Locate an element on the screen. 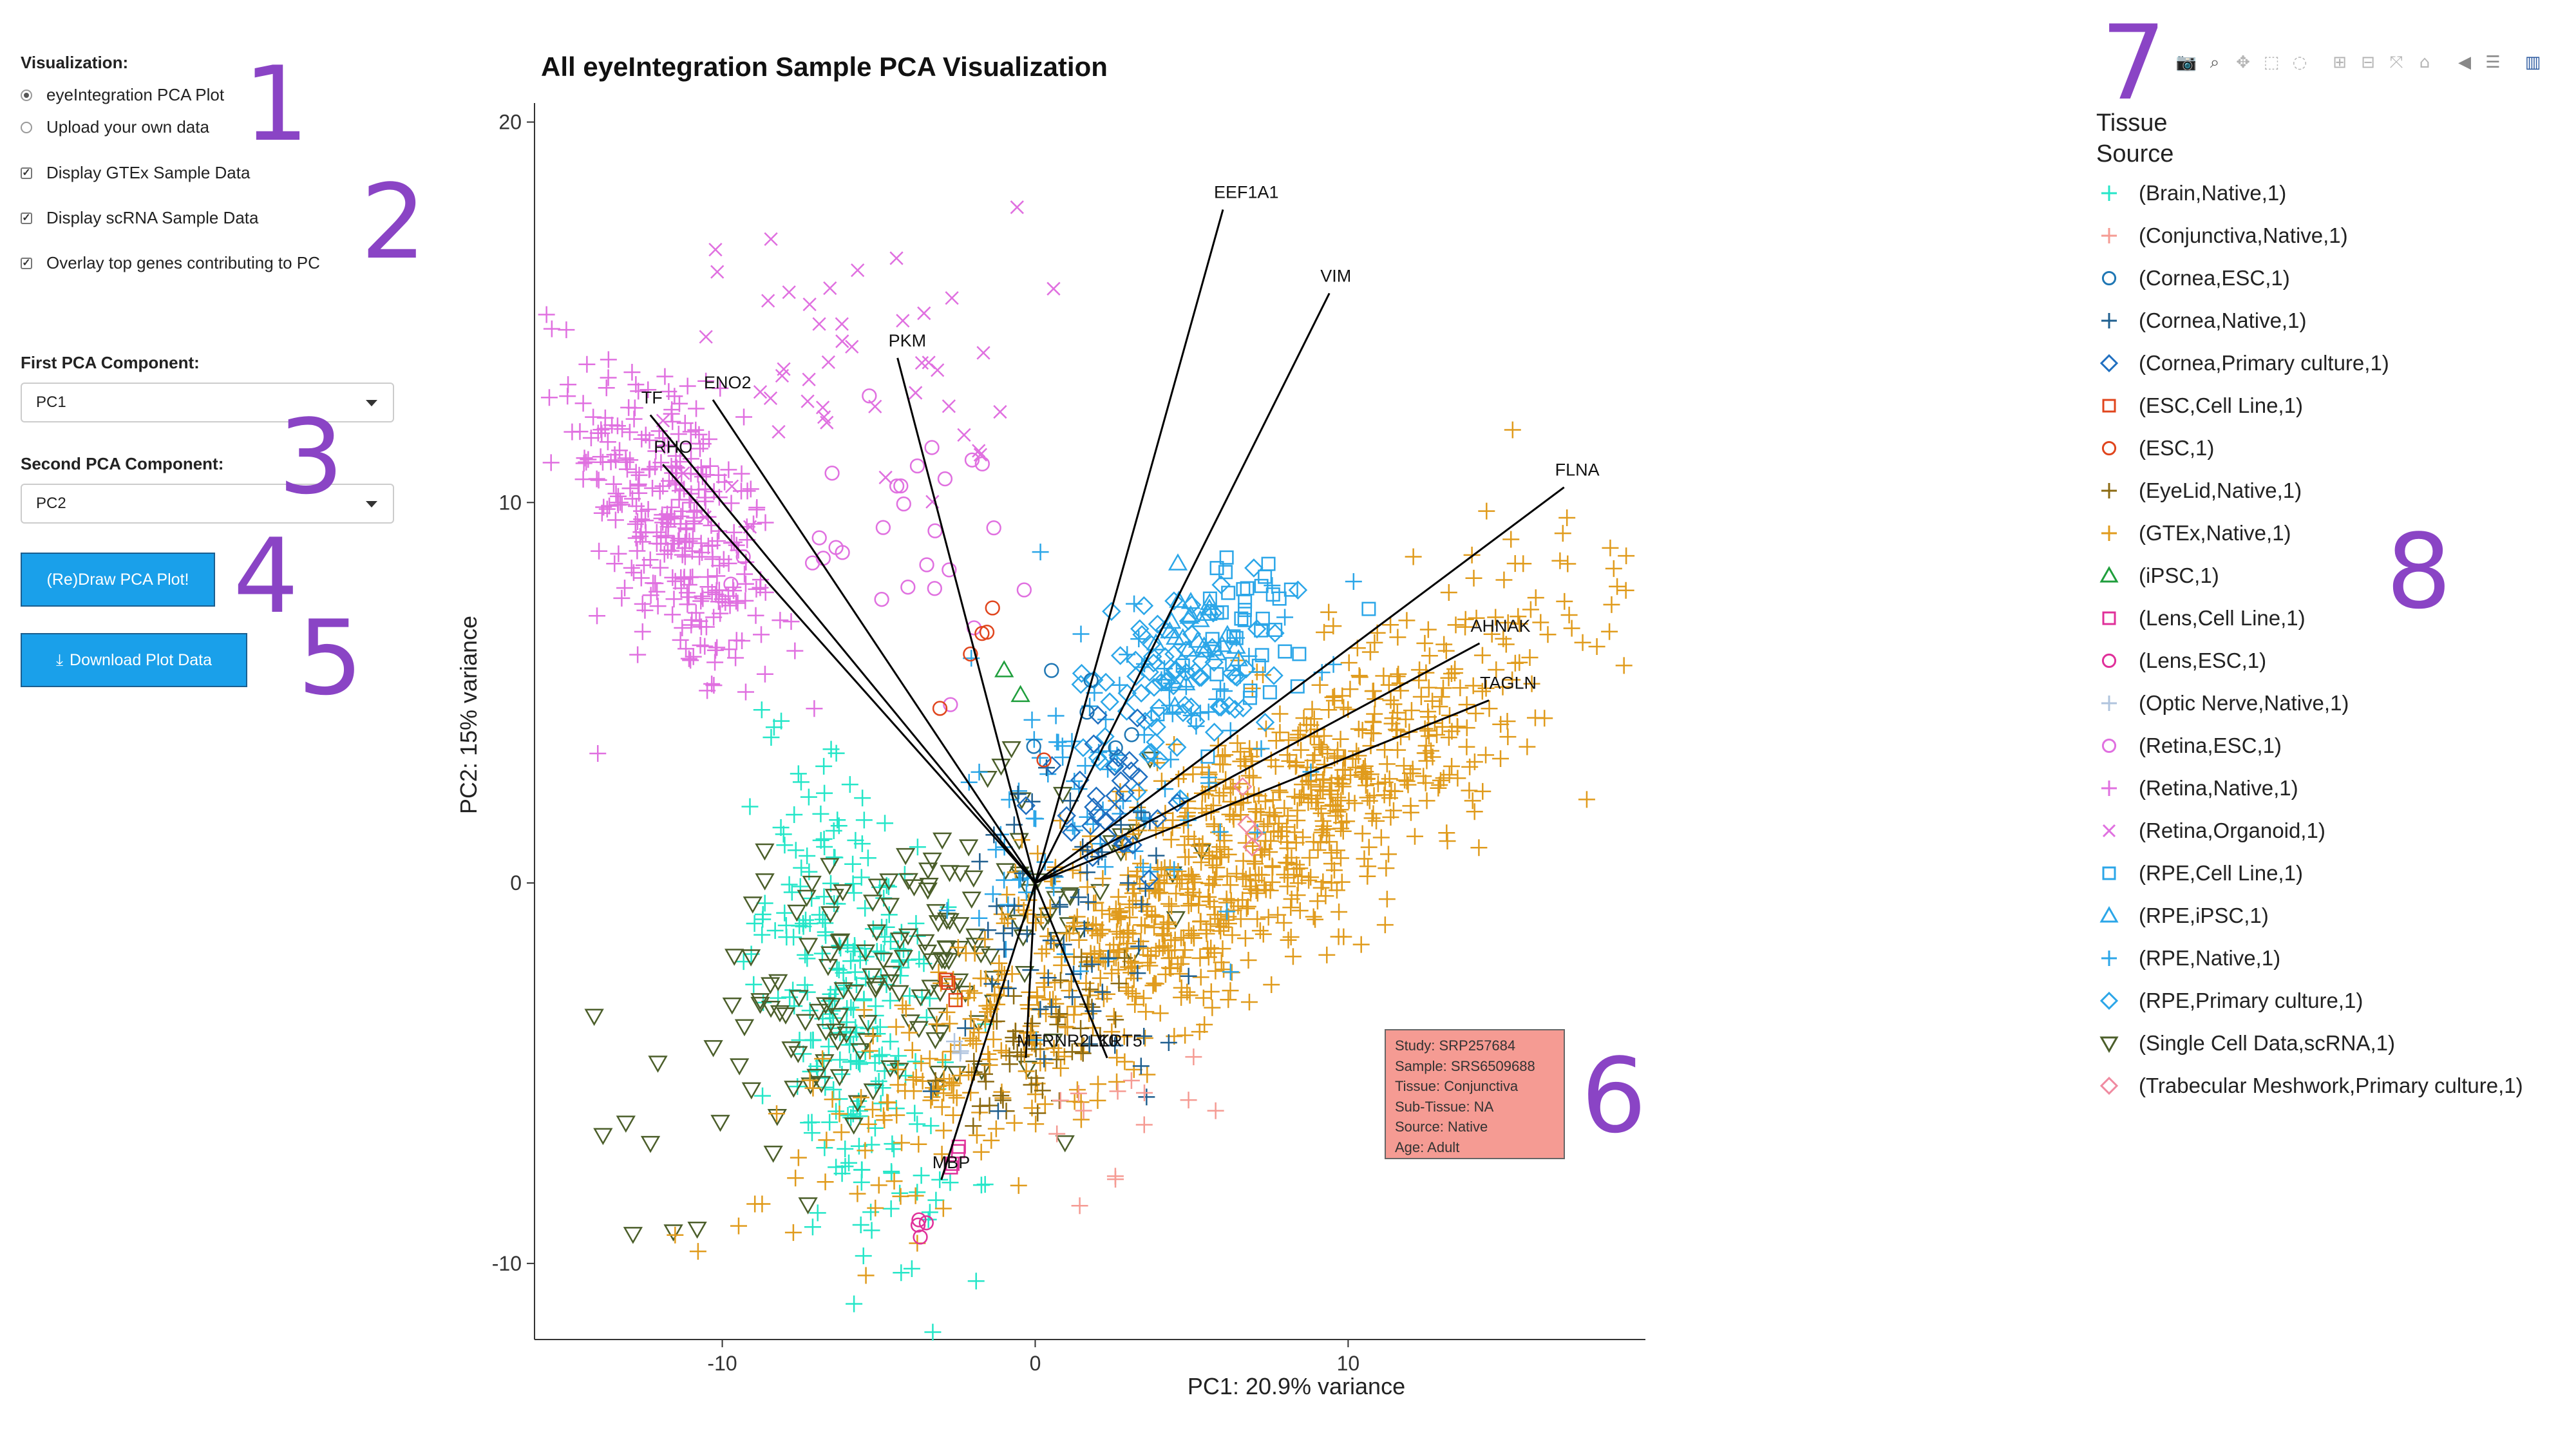  compare-hover-icon: ☰ is located at coordinates (2493, 62).